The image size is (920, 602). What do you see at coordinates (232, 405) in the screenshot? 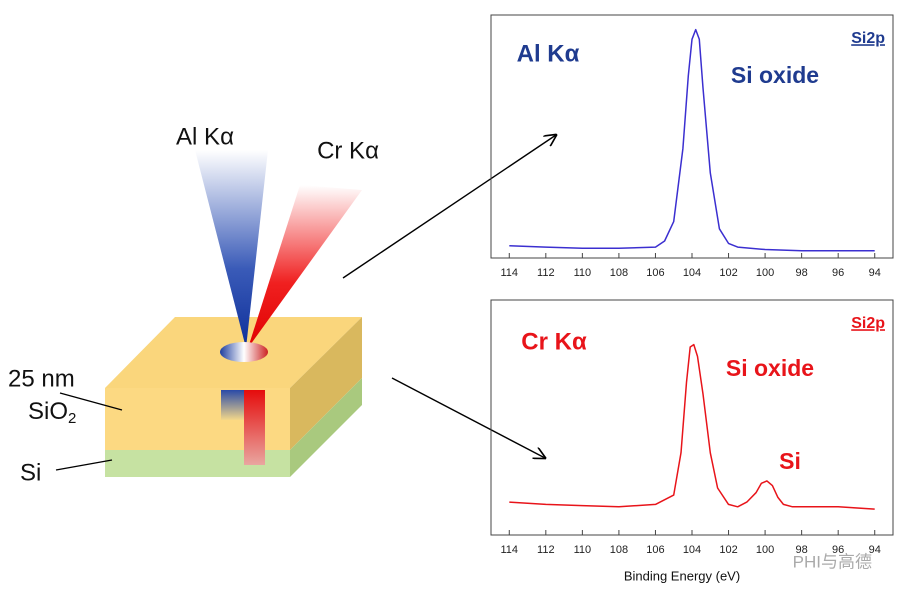
I see `blue-depth` at bounding box center [232, 405].